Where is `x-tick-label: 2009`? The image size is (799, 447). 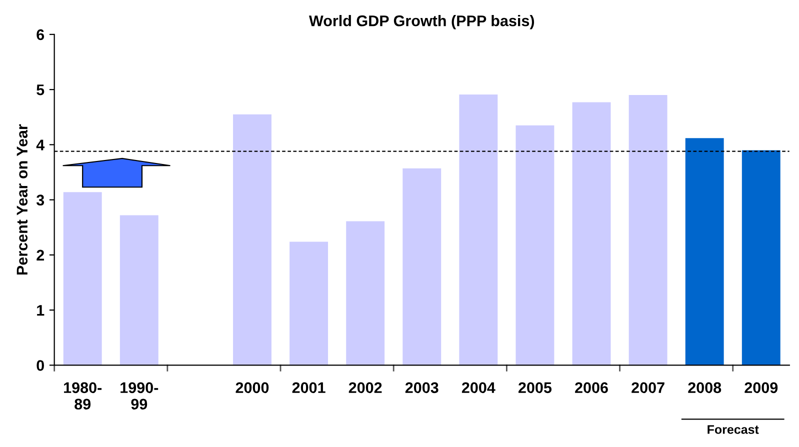
x-tick-label: 2009 is located at coordinates (761, 388).